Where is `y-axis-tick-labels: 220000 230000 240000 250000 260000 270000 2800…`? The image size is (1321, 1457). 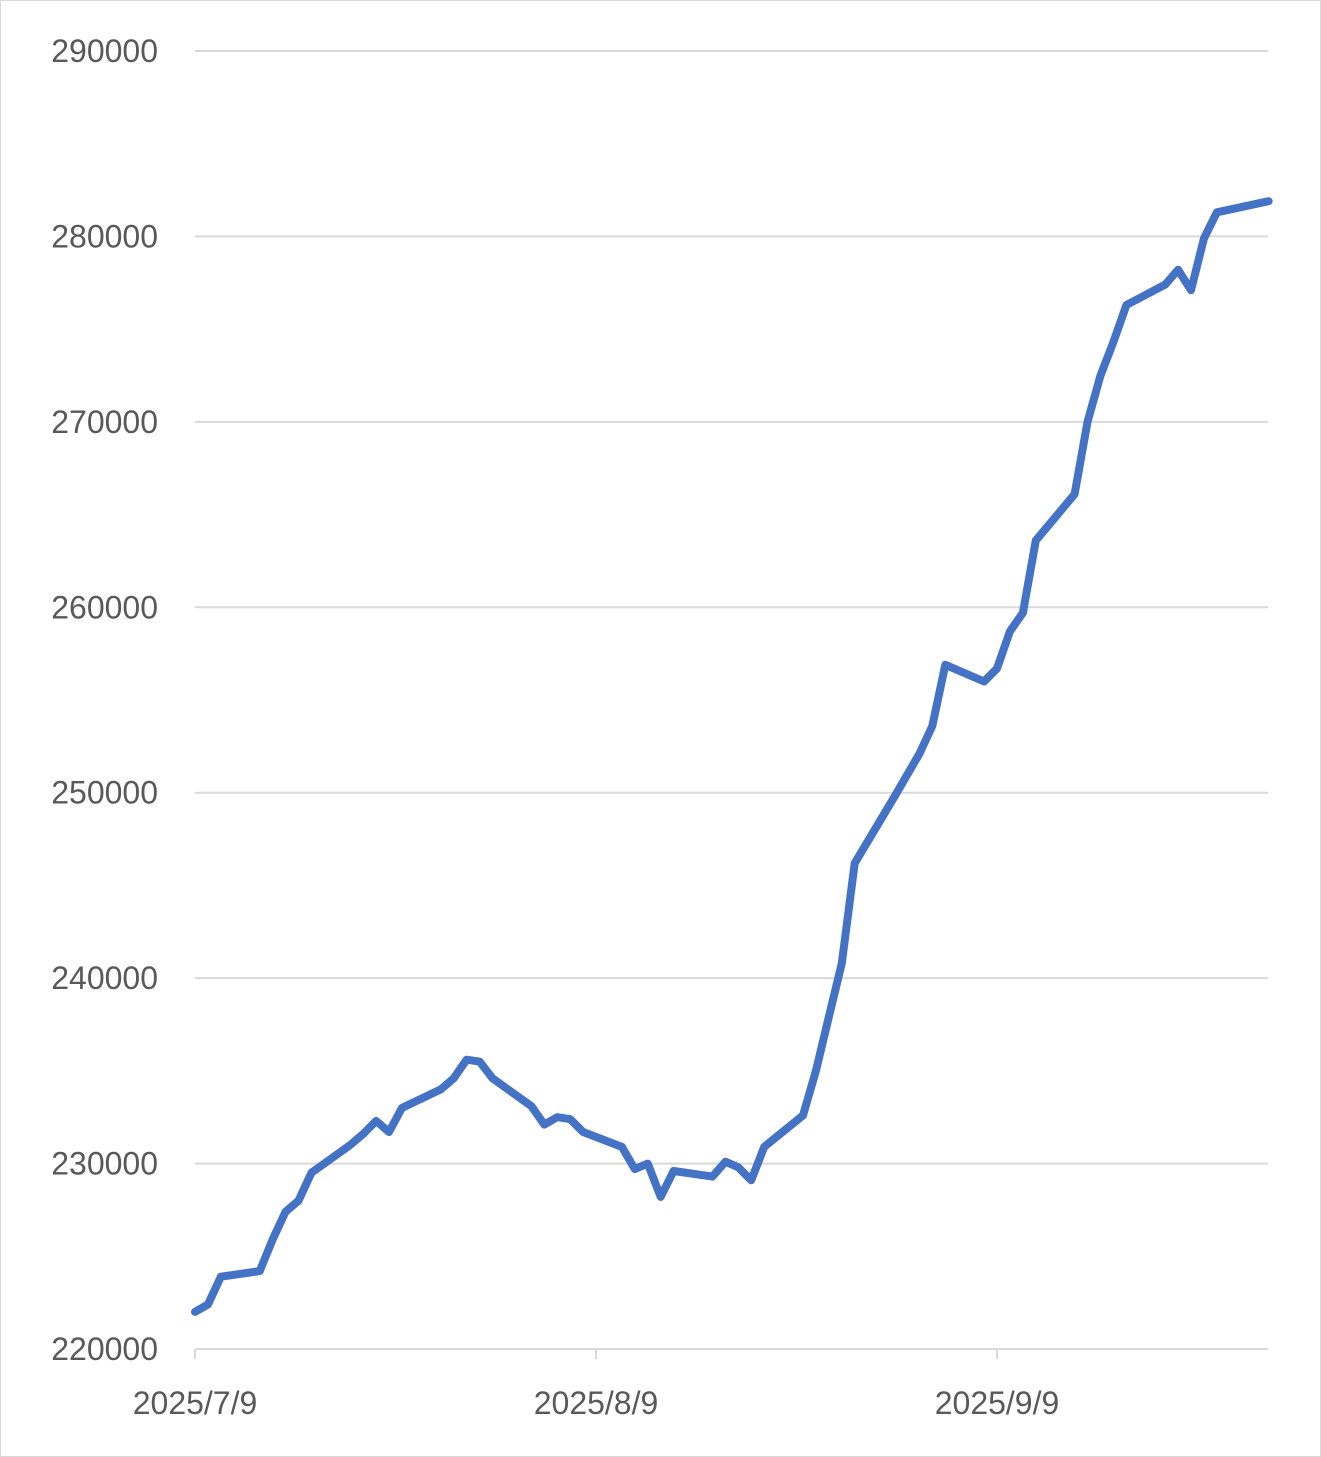 y-axis-tick-labels: 220000 230000 240000 250000 260000 270000 2800… is located at coordinates (104, 700).